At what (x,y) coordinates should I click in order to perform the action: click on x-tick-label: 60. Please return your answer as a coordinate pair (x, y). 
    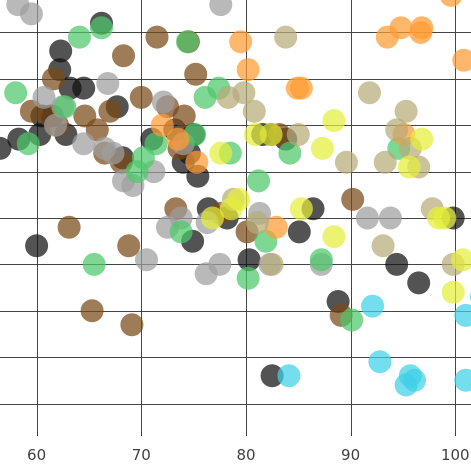
    Looking at the image, I should click on (36, 455).